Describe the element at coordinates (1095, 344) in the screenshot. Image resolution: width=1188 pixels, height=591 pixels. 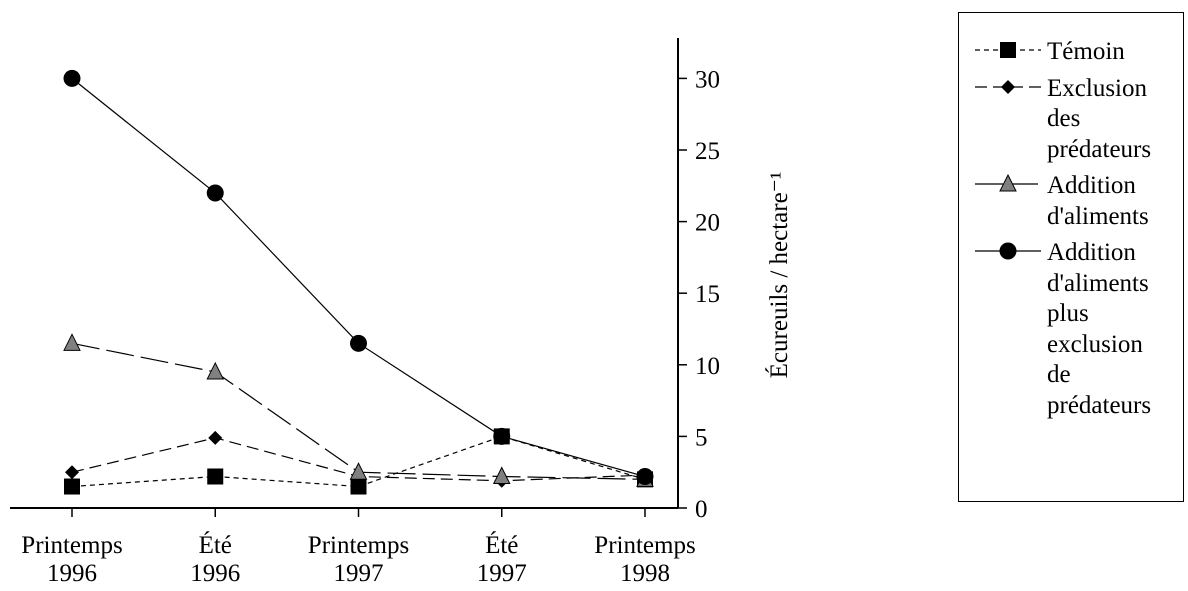
I see `legend-label-line: exclusion` at that location.